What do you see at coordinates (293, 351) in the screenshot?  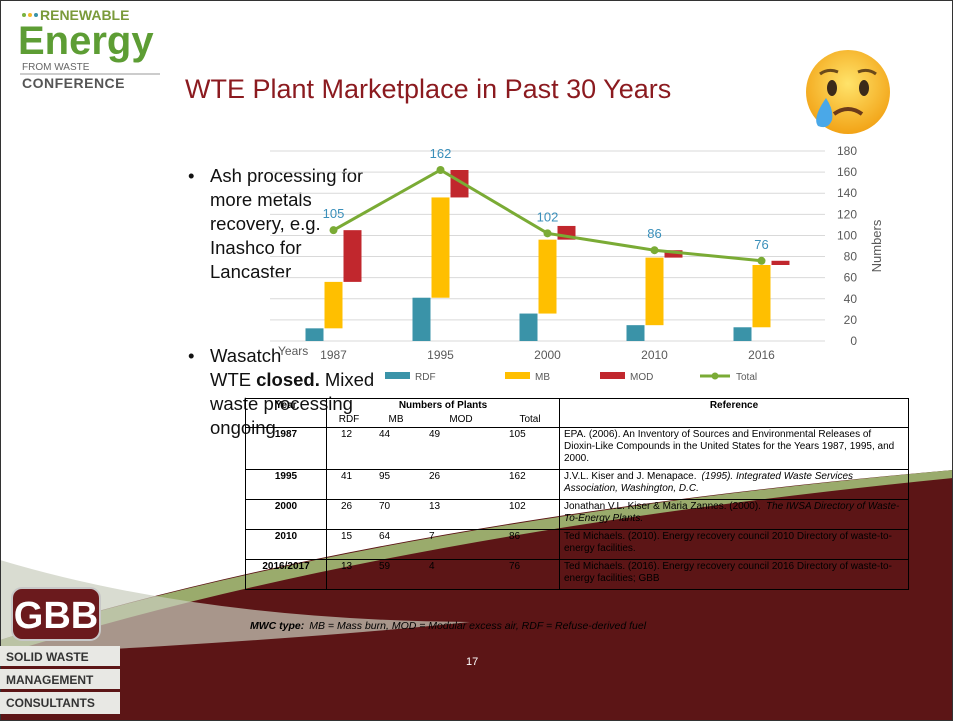 I see `x-axis-label: Years` at bounding box center [293, 351].